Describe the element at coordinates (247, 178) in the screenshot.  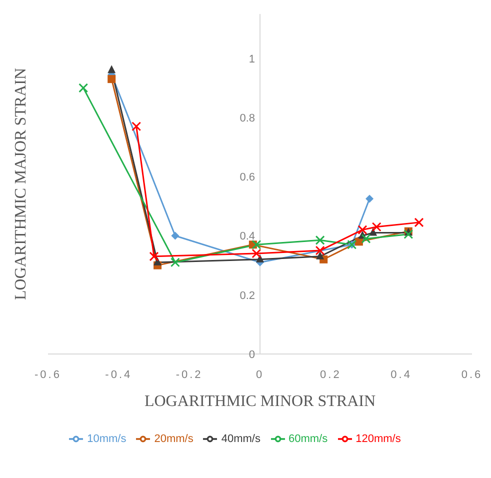
I see `y-tick-label: 0.6` at that location.